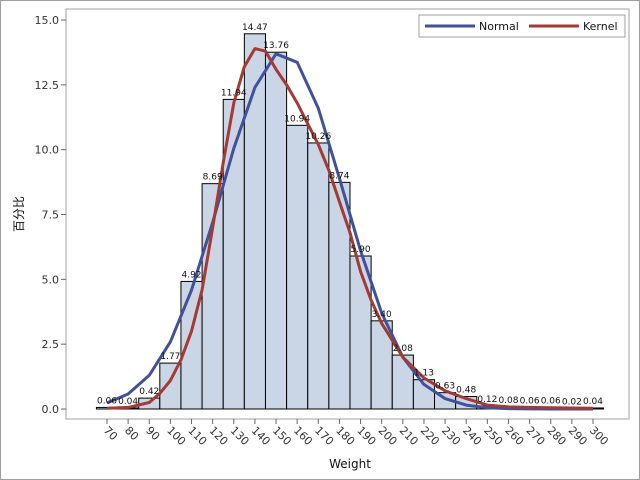 This screenshot has width=640, height=480. Describe the element at coordinates (339, 176) in the screenshot. I see `bar-value-label: 8.74` at that location.